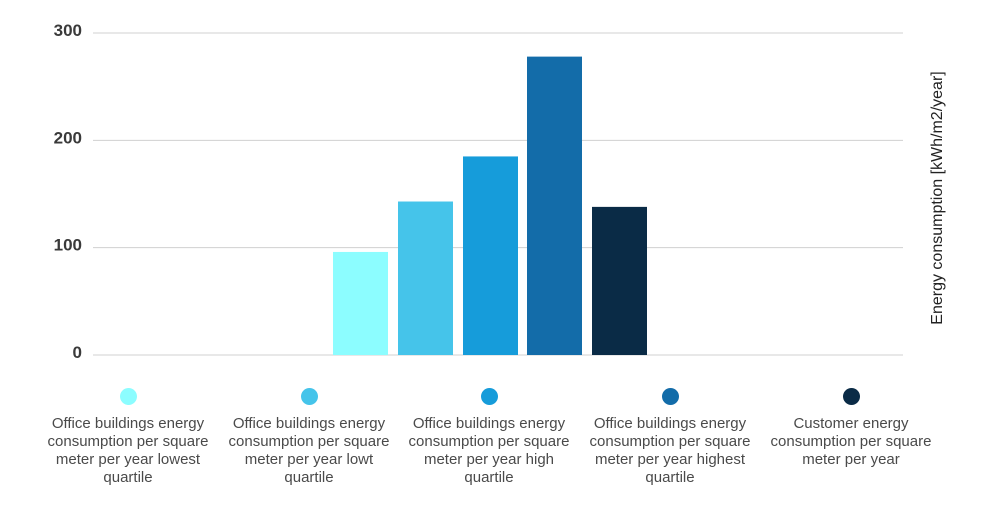  Describe the element at coordinates (68, 137) in the screenshot. I see `y-tick-label: 200` at that location.